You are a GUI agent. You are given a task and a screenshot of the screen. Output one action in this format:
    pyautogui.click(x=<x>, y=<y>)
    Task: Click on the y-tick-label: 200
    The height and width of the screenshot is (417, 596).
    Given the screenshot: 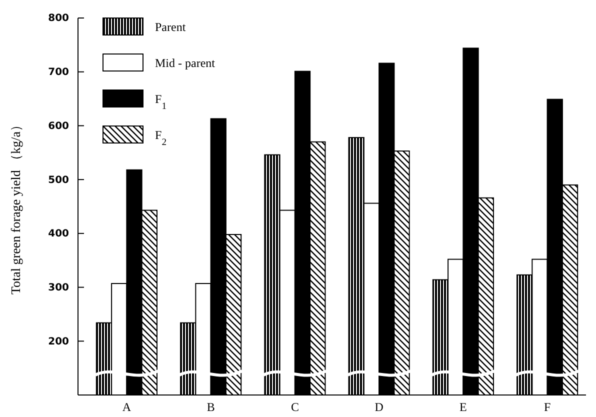 What is the action you would take?
    pyautogui.click(x=59, y=342)
    